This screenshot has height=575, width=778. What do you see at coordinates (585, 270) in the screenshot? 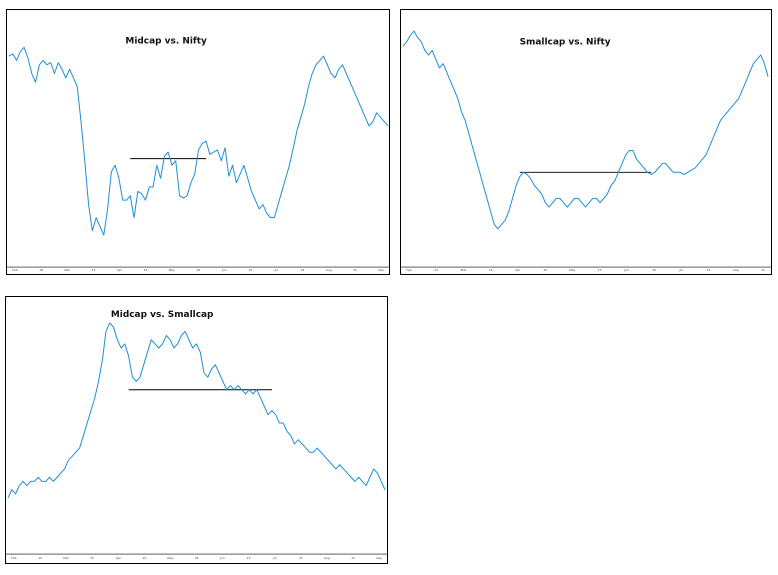
I see `x-tick-labels: Feb 15 Mar 15 Apr 15 May 15 Jun 15 Jul 15 Aug 15` at bounding box center [585, 270].